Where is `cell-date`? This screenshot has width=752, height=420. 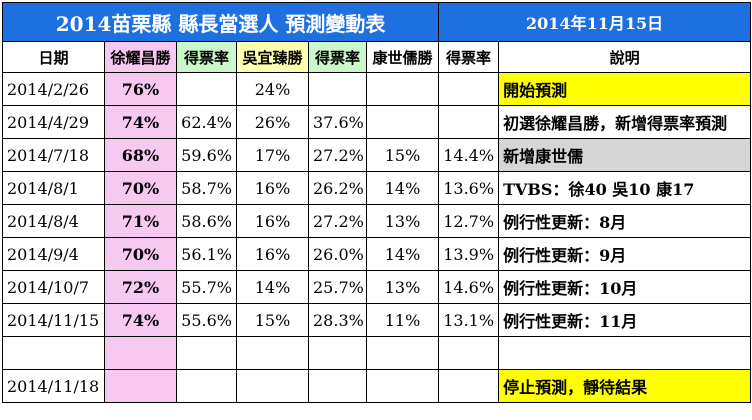 cell-date is located at coordinates (53, 353).